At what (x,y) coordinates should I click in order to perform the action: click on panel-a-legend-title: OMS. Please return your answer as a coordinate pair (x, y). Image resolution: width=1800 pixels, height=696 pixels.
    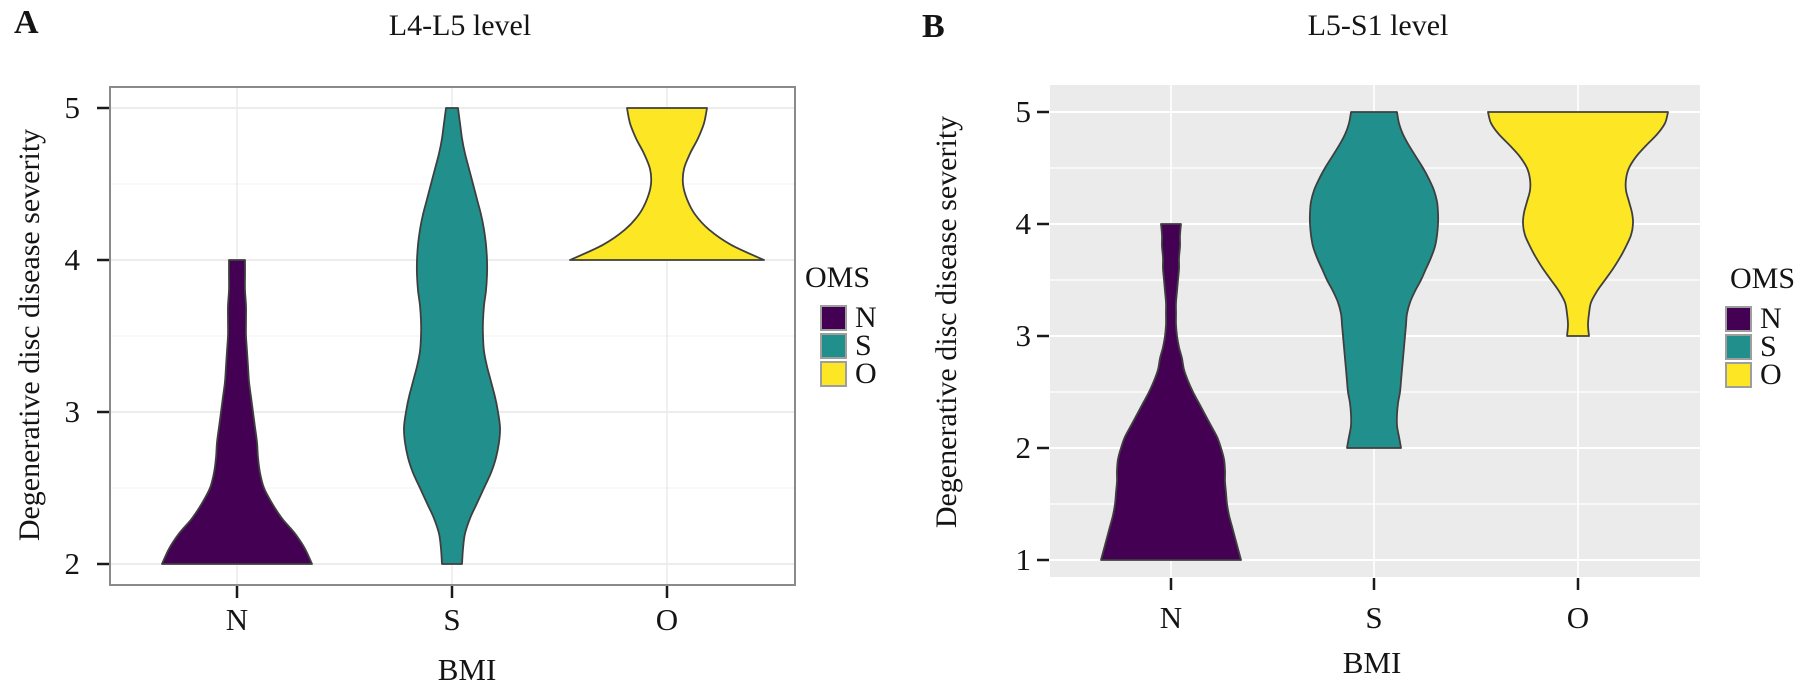
    Looking at the image, I should click on (837, 277).